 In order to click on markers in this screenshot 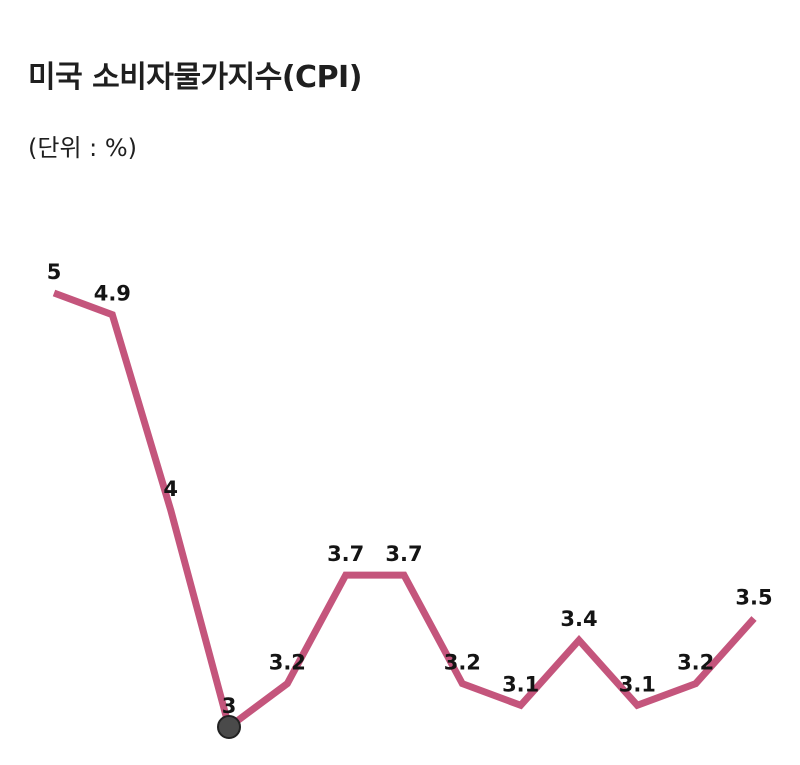, I will do `click(229, 727)`.